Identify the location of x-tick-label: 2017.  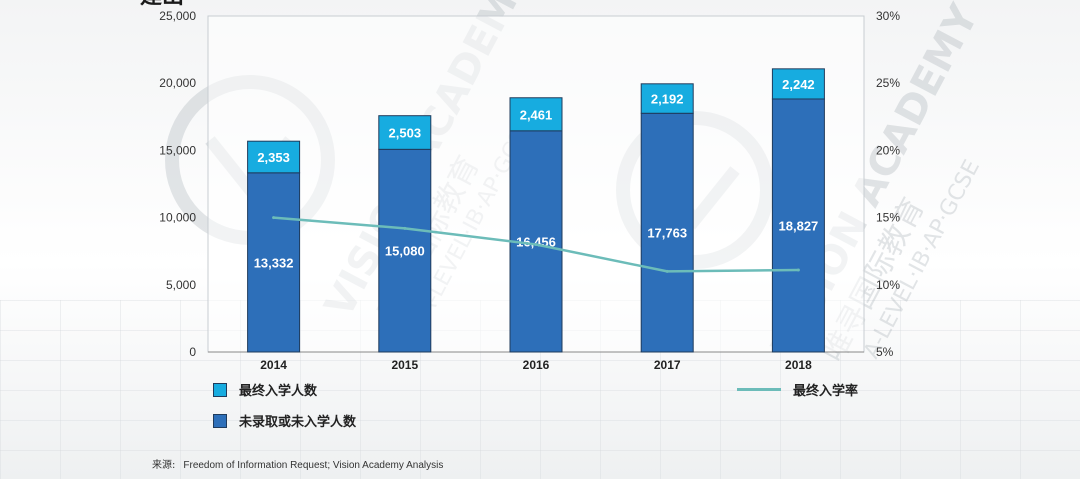
(667, 365).